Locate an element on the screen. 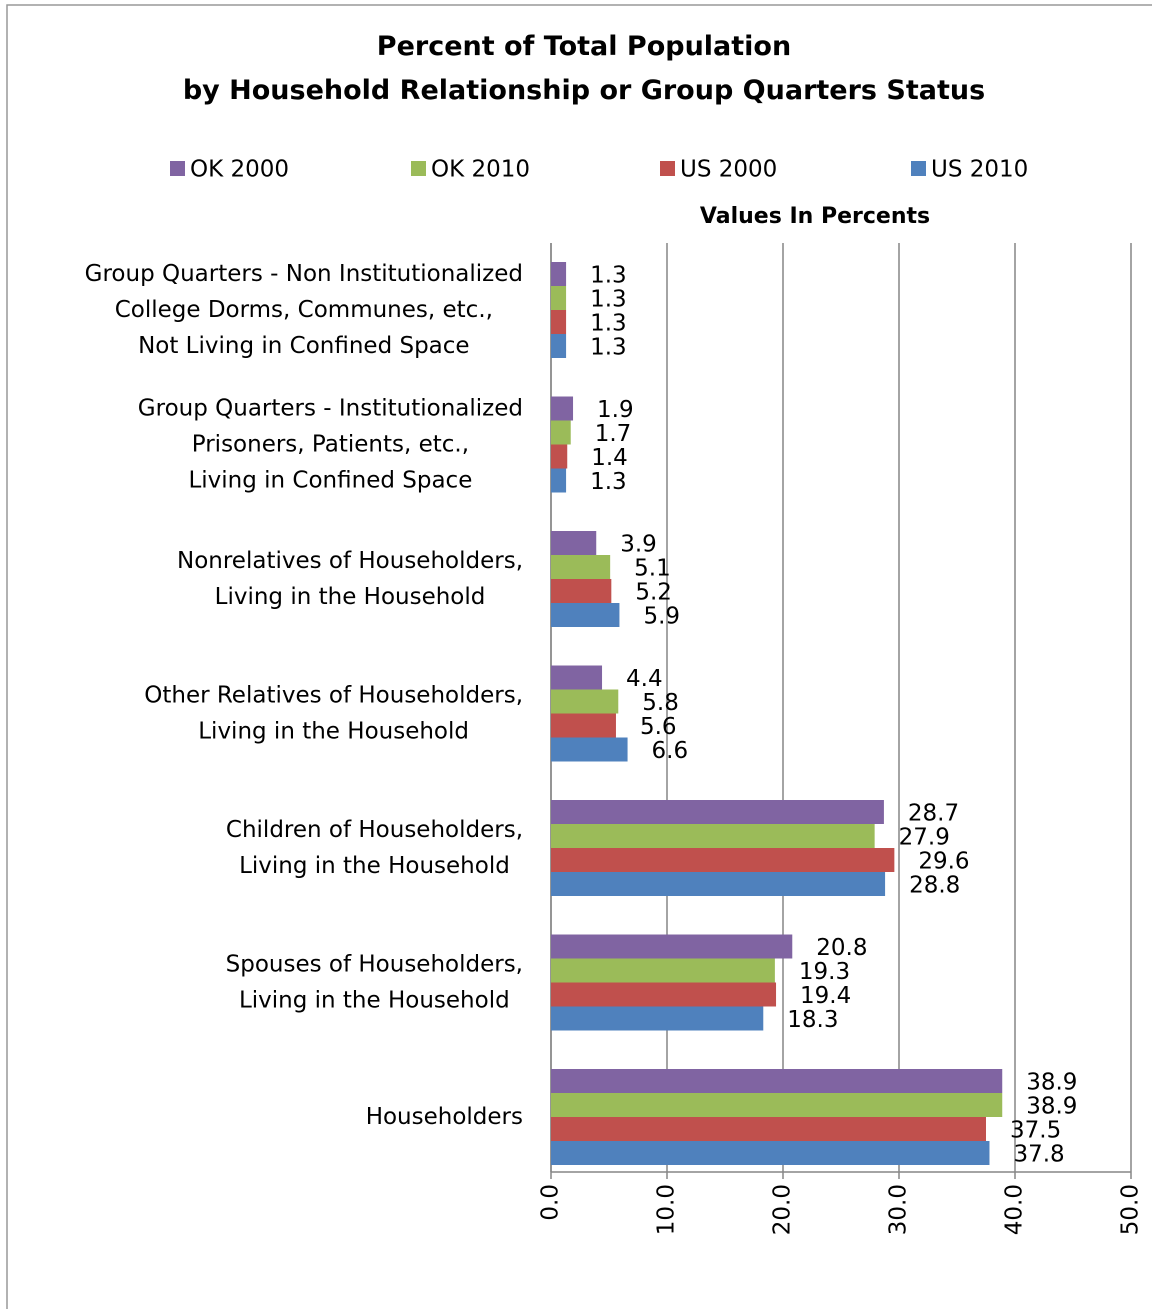  data-label: 5.8 is located at coordinates (660, 703).